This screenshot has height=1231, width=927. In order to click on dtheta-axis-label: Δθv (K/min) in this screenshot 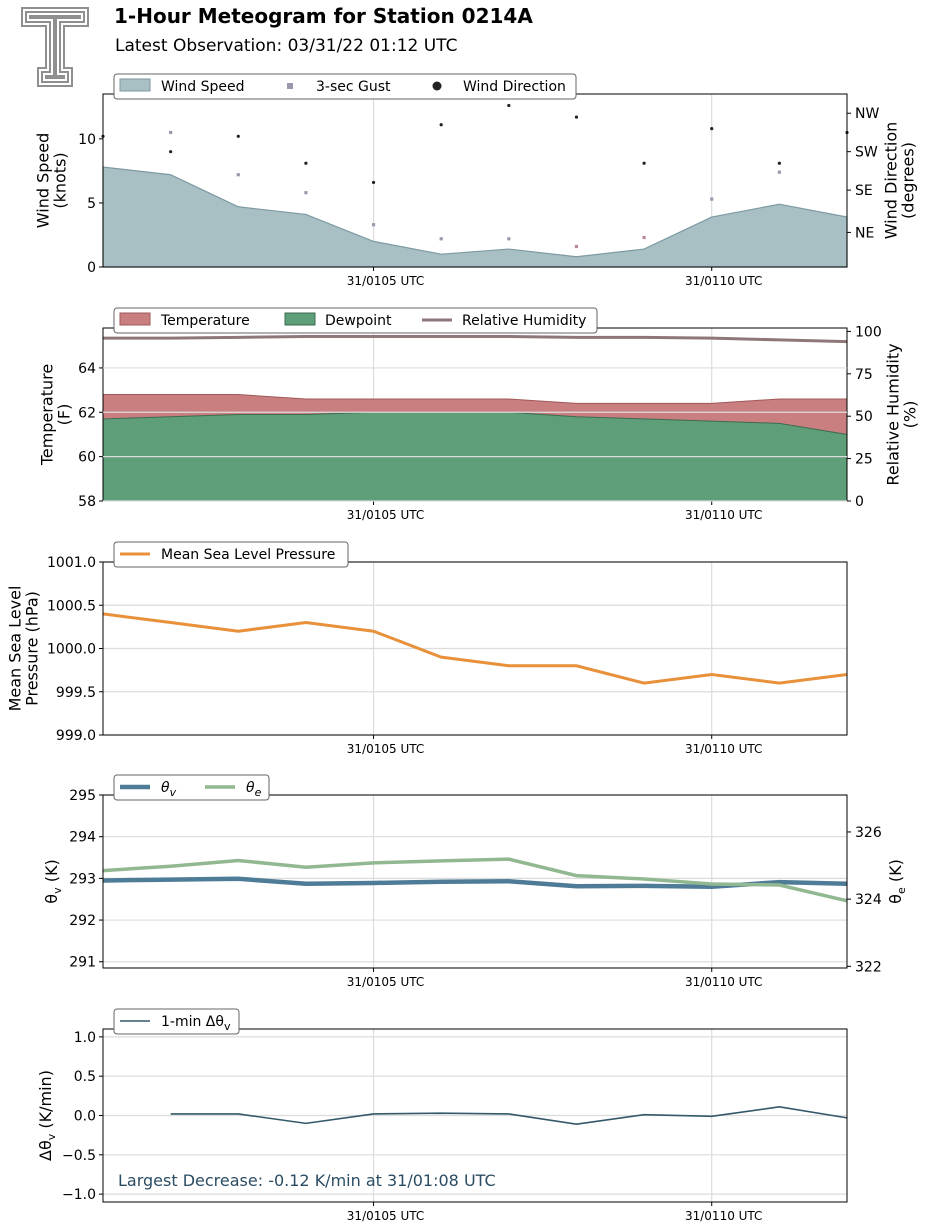, I will do `click(47, 1115)`.